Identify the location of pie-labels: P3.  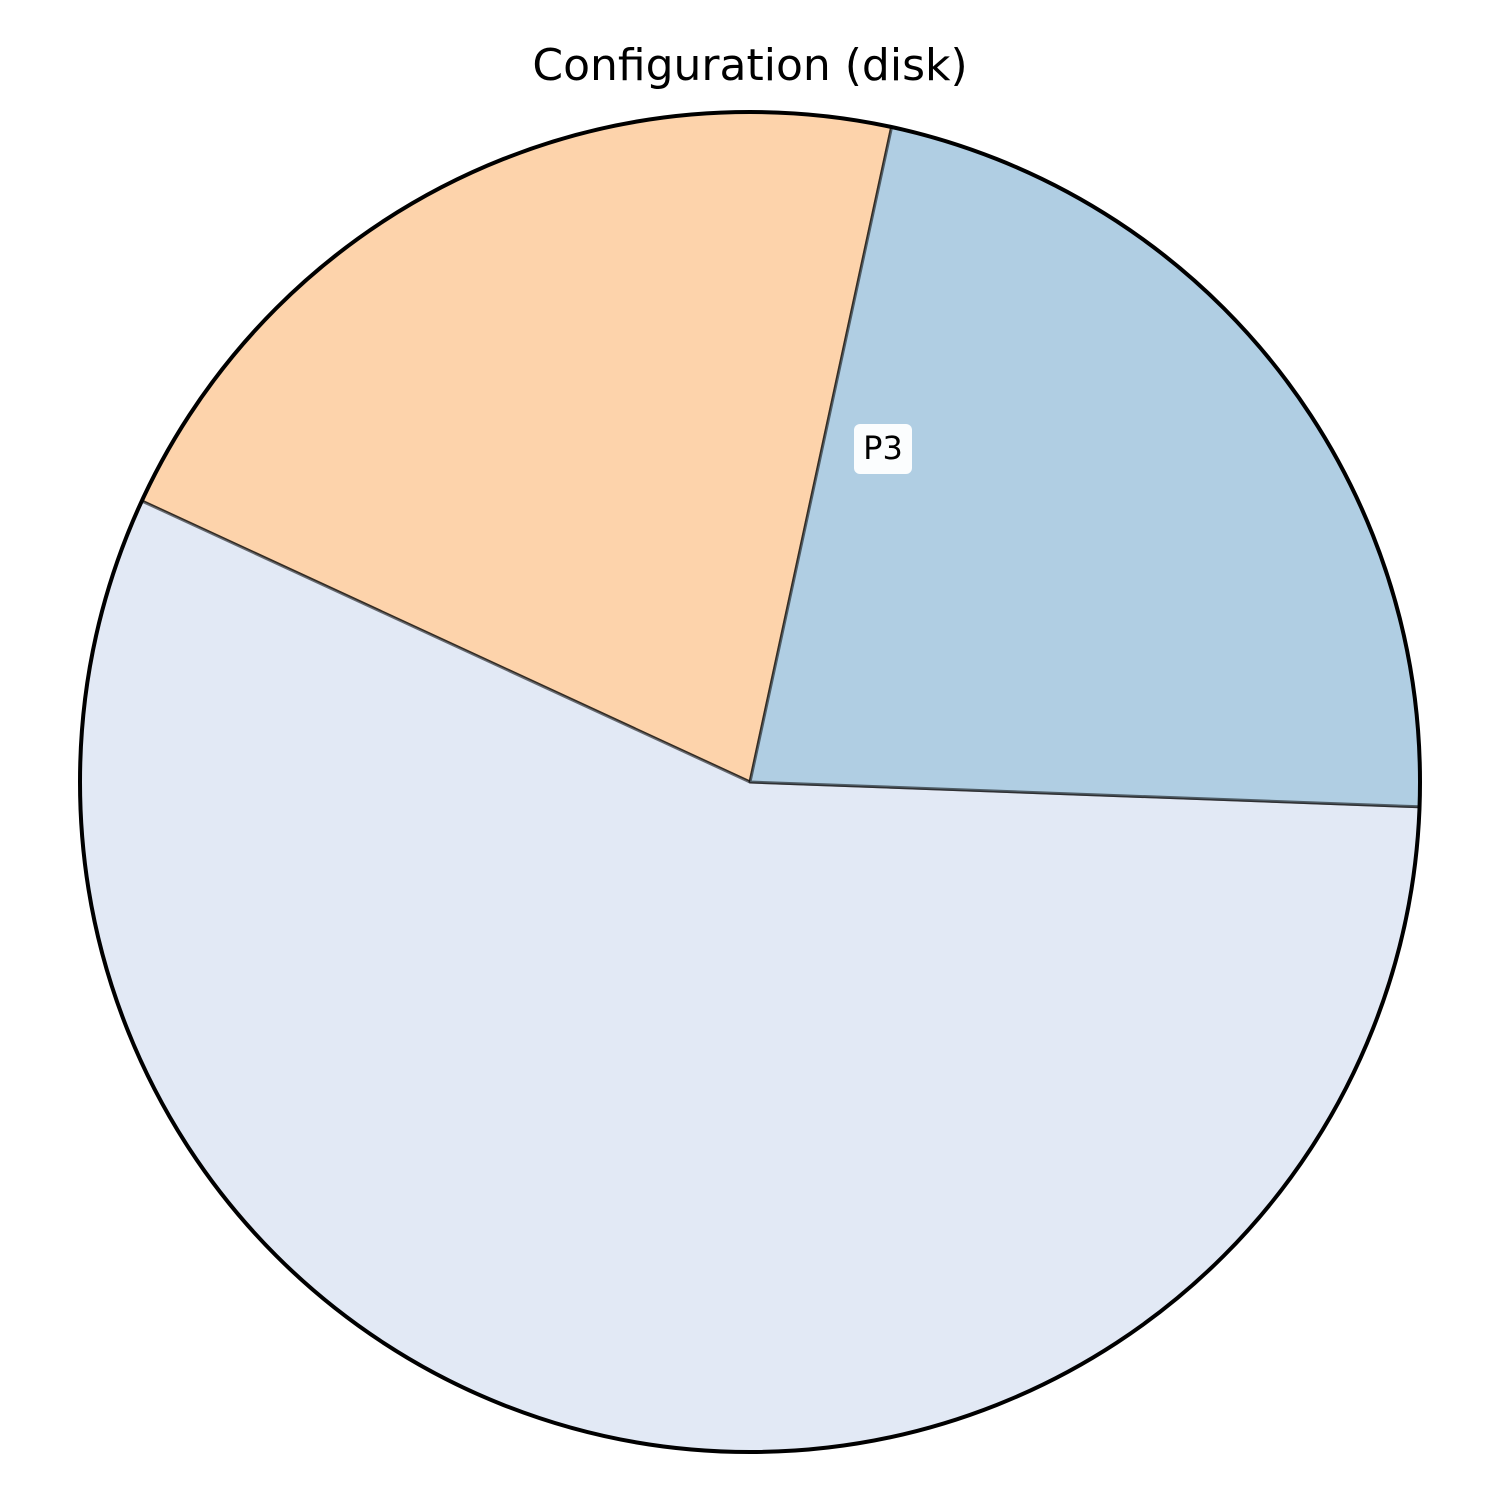
(883, 449).